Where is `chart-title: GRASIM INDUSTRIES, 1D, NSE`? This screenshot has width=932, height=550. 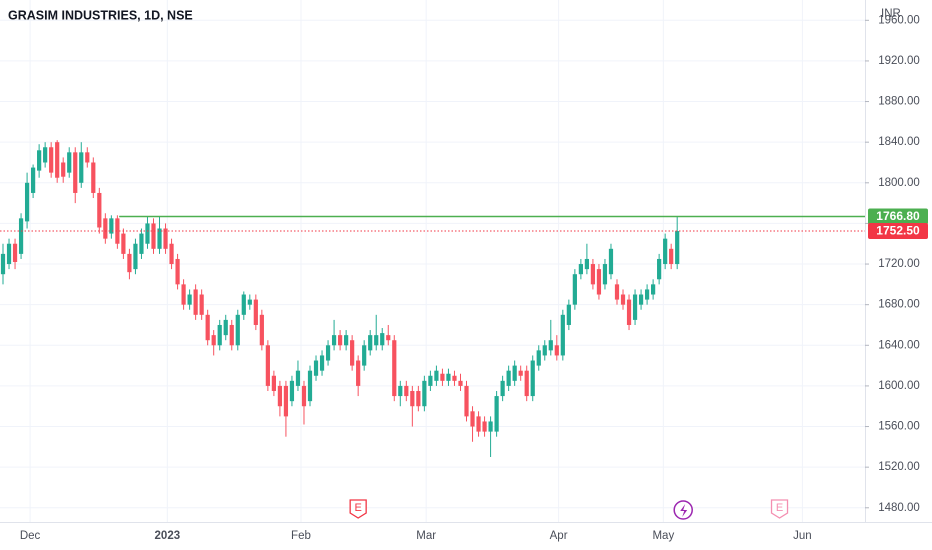
chart-title: GRASIM INDUSTRIES, 1D, NSE is located at coordinates (100, 15).